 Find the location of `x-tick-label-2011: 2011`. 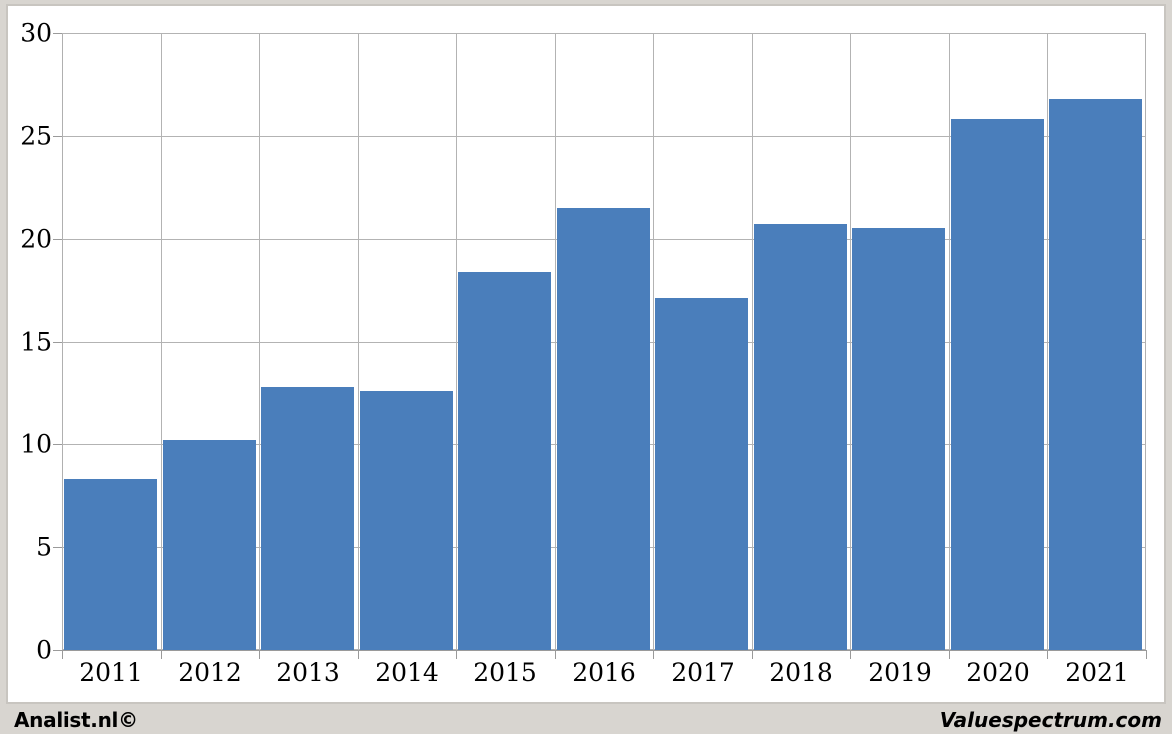

x-tick-label-2011: 2011 is located at coordinates (111, 672).